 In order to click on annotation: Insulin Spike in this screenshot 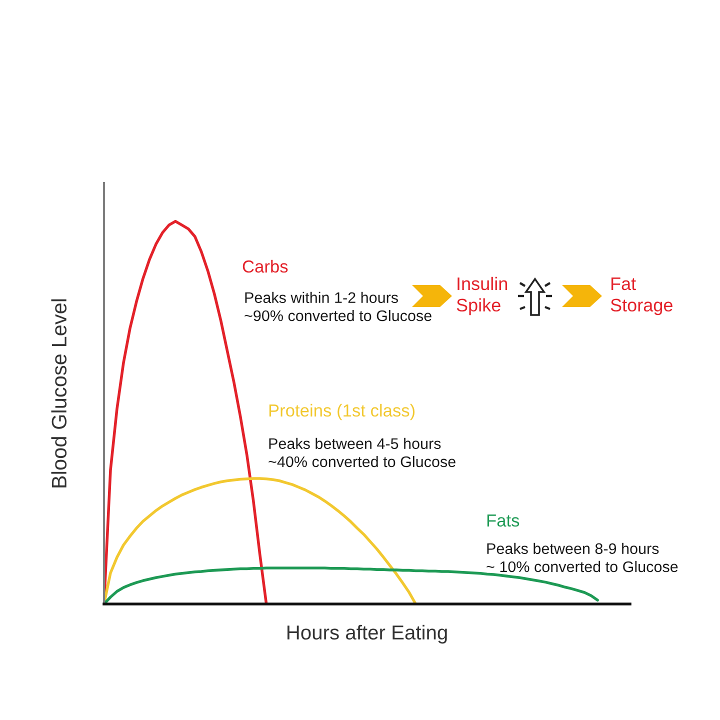, I will do `click(482, 296)`.